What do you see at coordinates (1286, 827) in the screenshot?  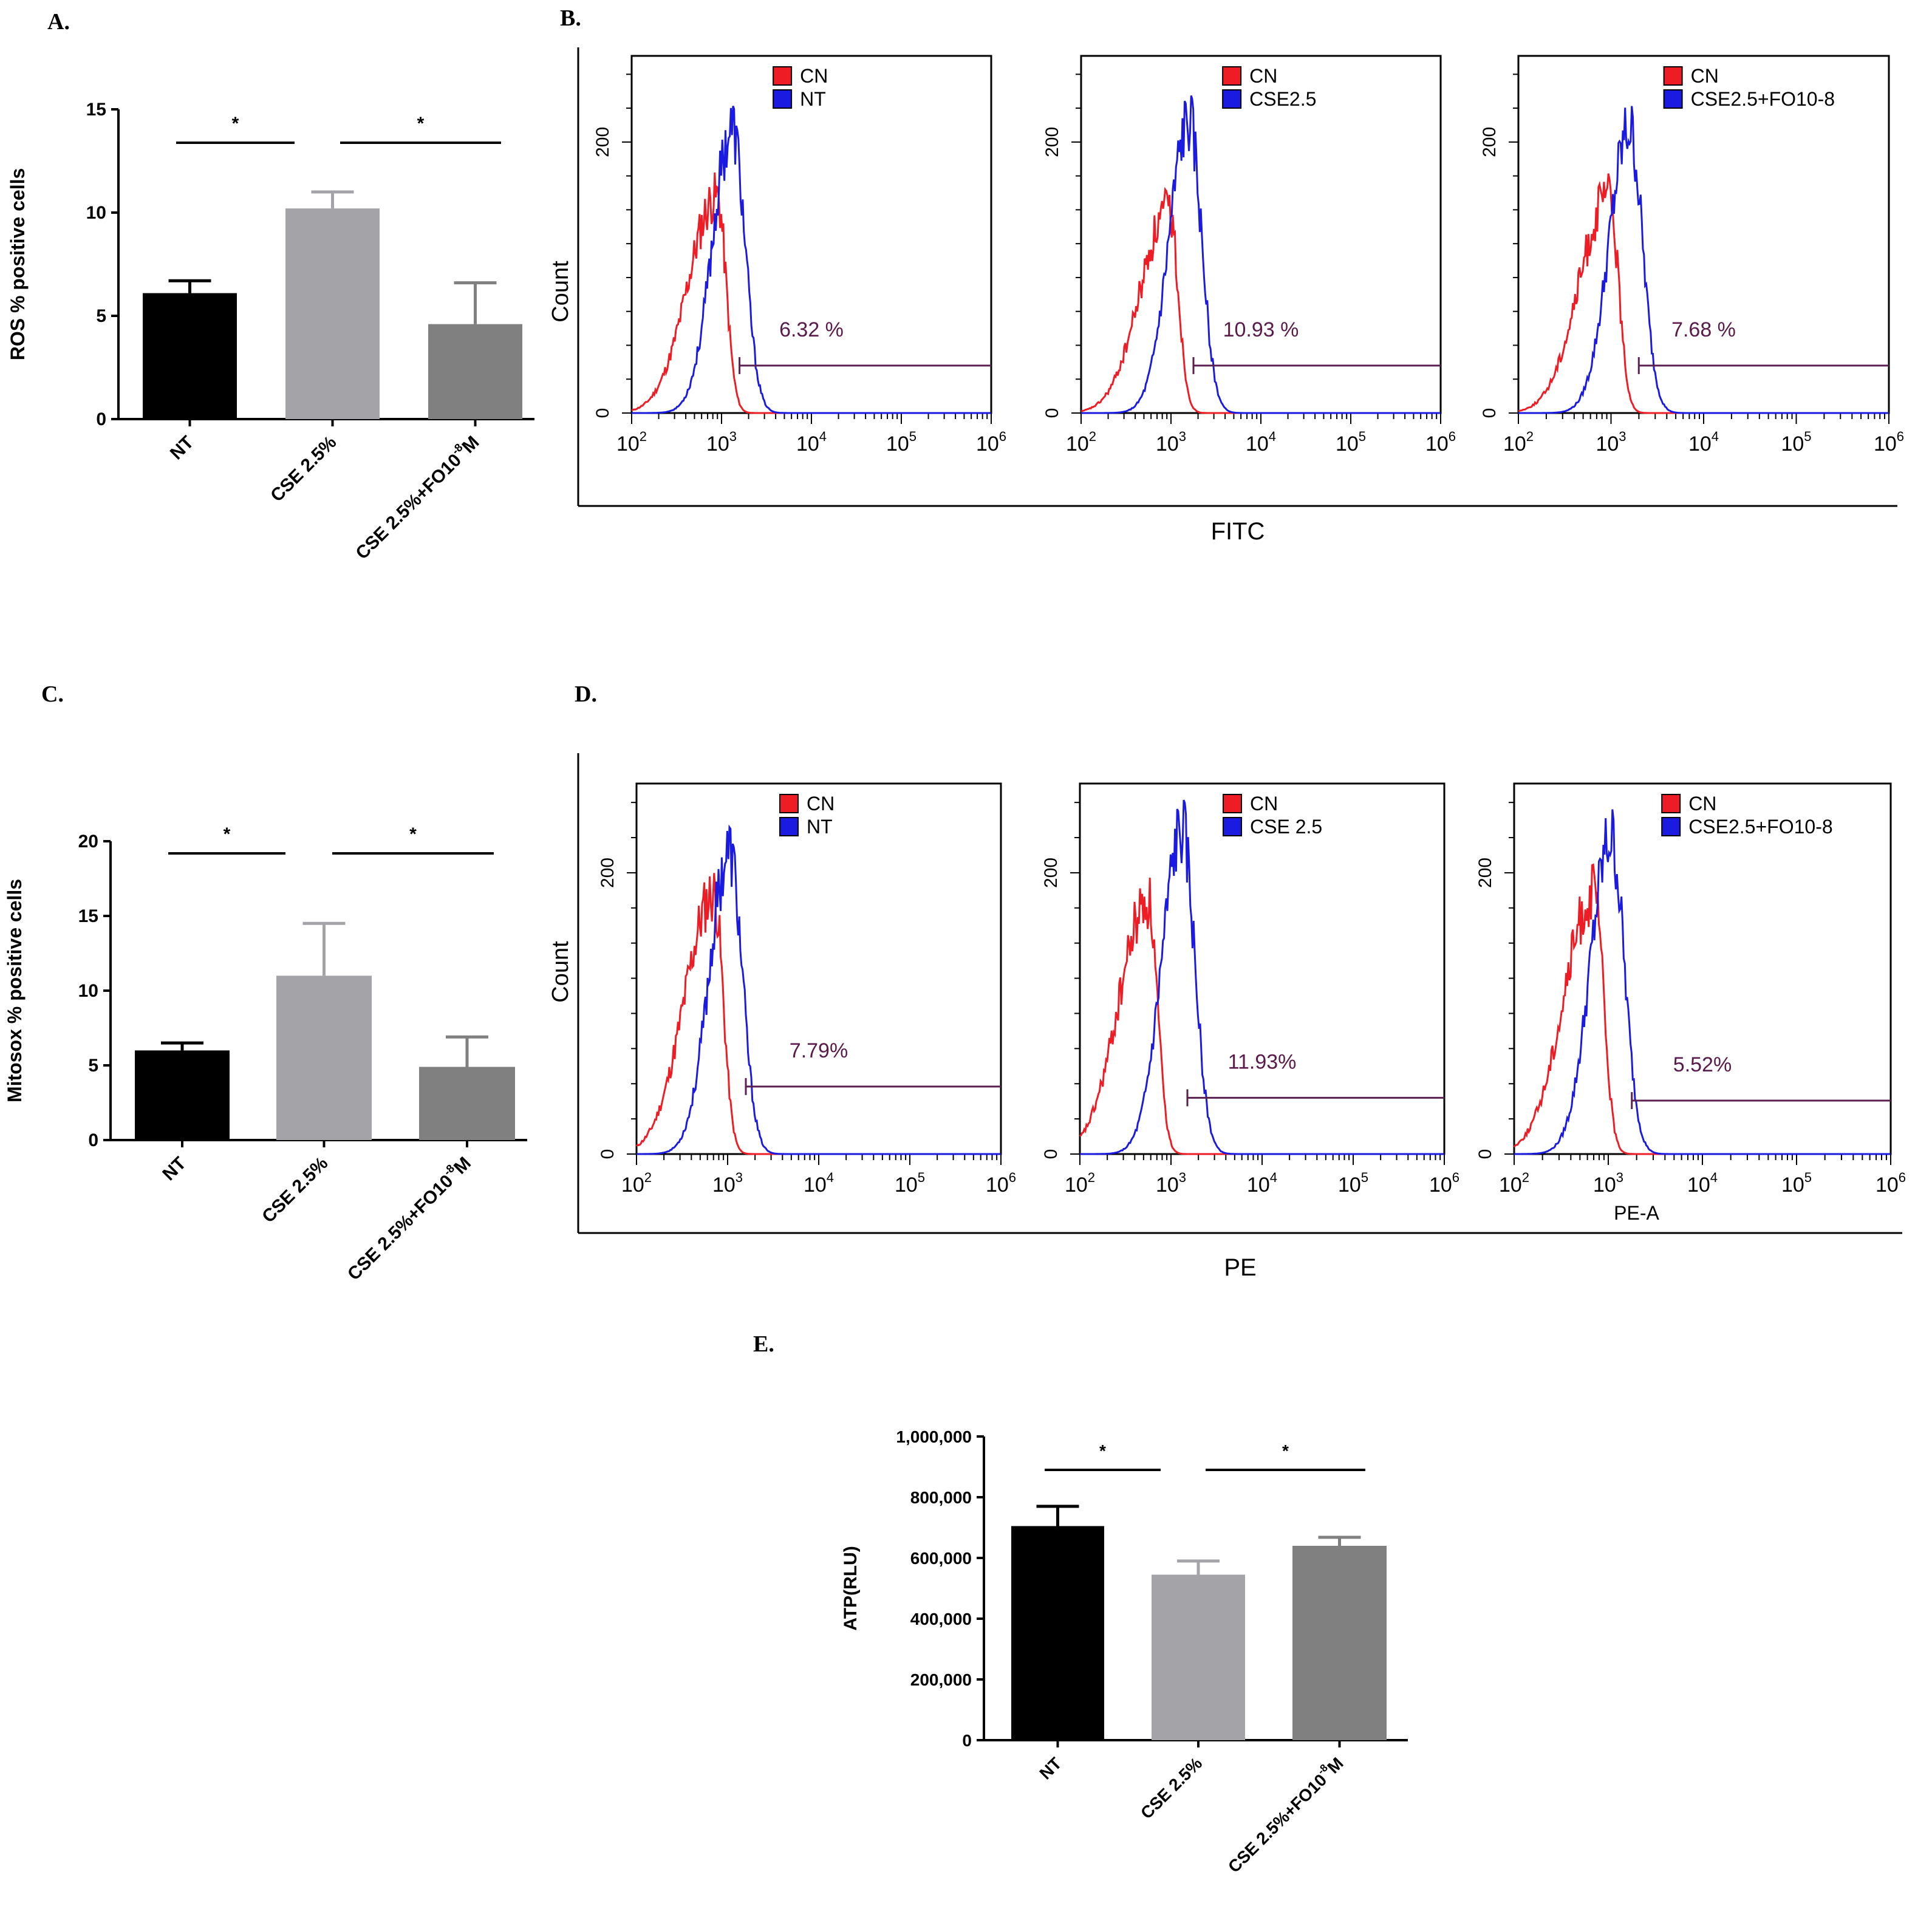 I see `legend-label-sample: CSE 2.5` at bounding box center [1286, 827].